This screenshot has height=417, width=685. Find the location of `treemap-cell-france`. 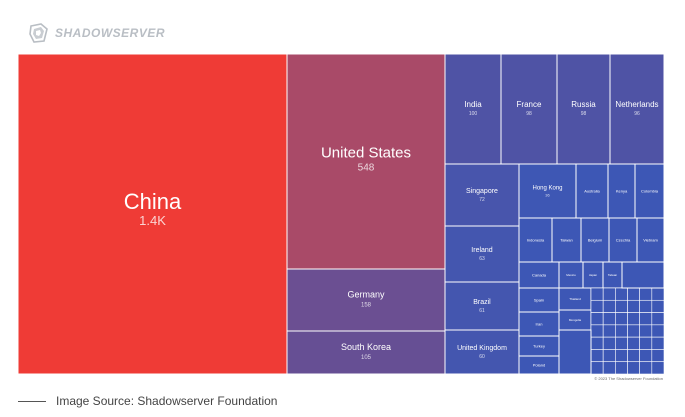

treemap-cell-france is located at coordinates (529, 109).